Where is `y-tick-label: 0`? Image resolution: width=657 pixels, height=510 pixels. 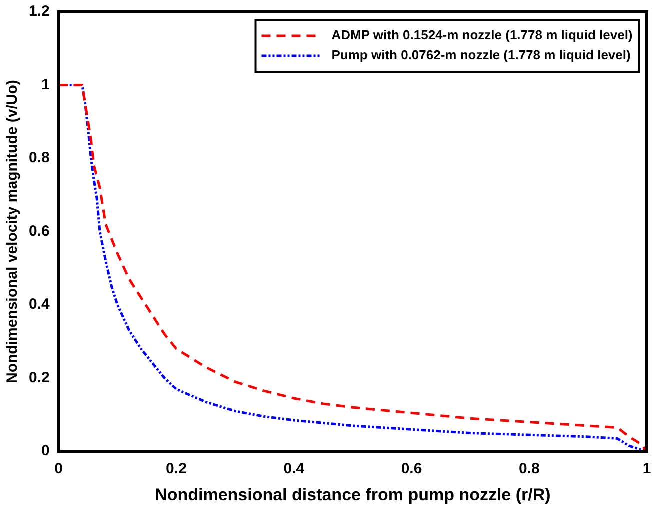
y-tick-label: 0 is located at coordinates (46, 451).